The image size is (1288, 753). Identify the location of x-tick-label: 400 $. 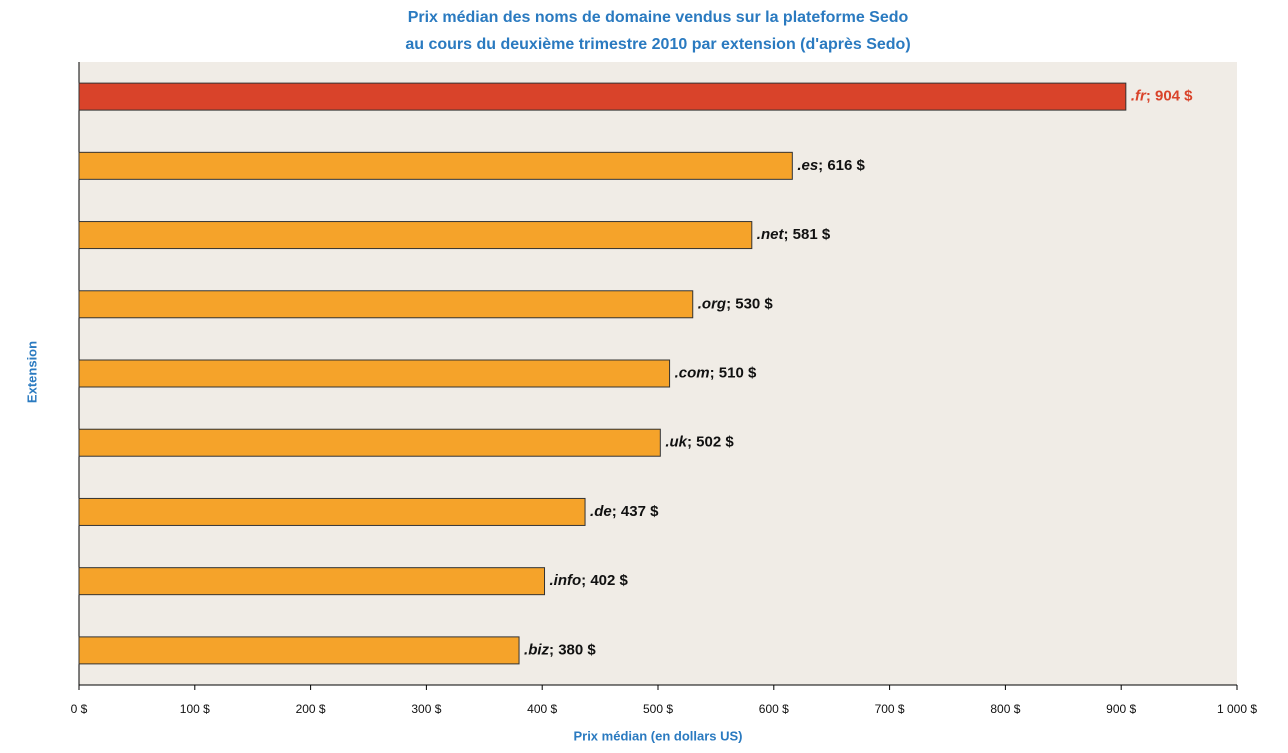
(542, 709).